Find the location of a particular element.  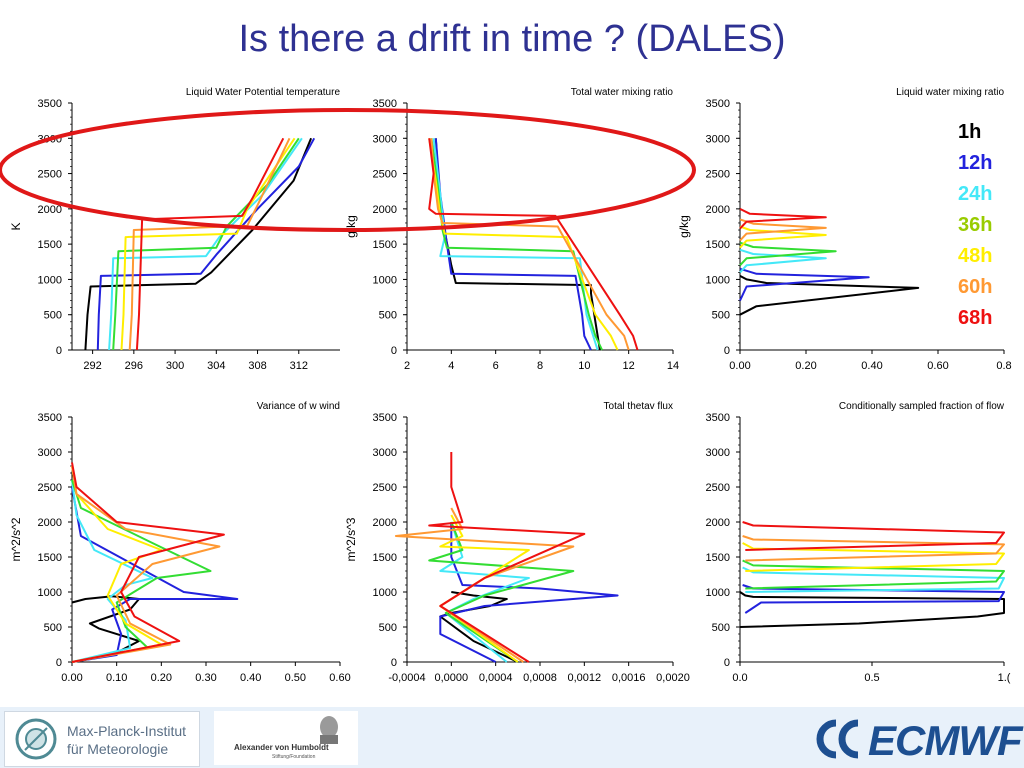

avh-name: Alexander von Humboldt is located at coordinates (281, 747).